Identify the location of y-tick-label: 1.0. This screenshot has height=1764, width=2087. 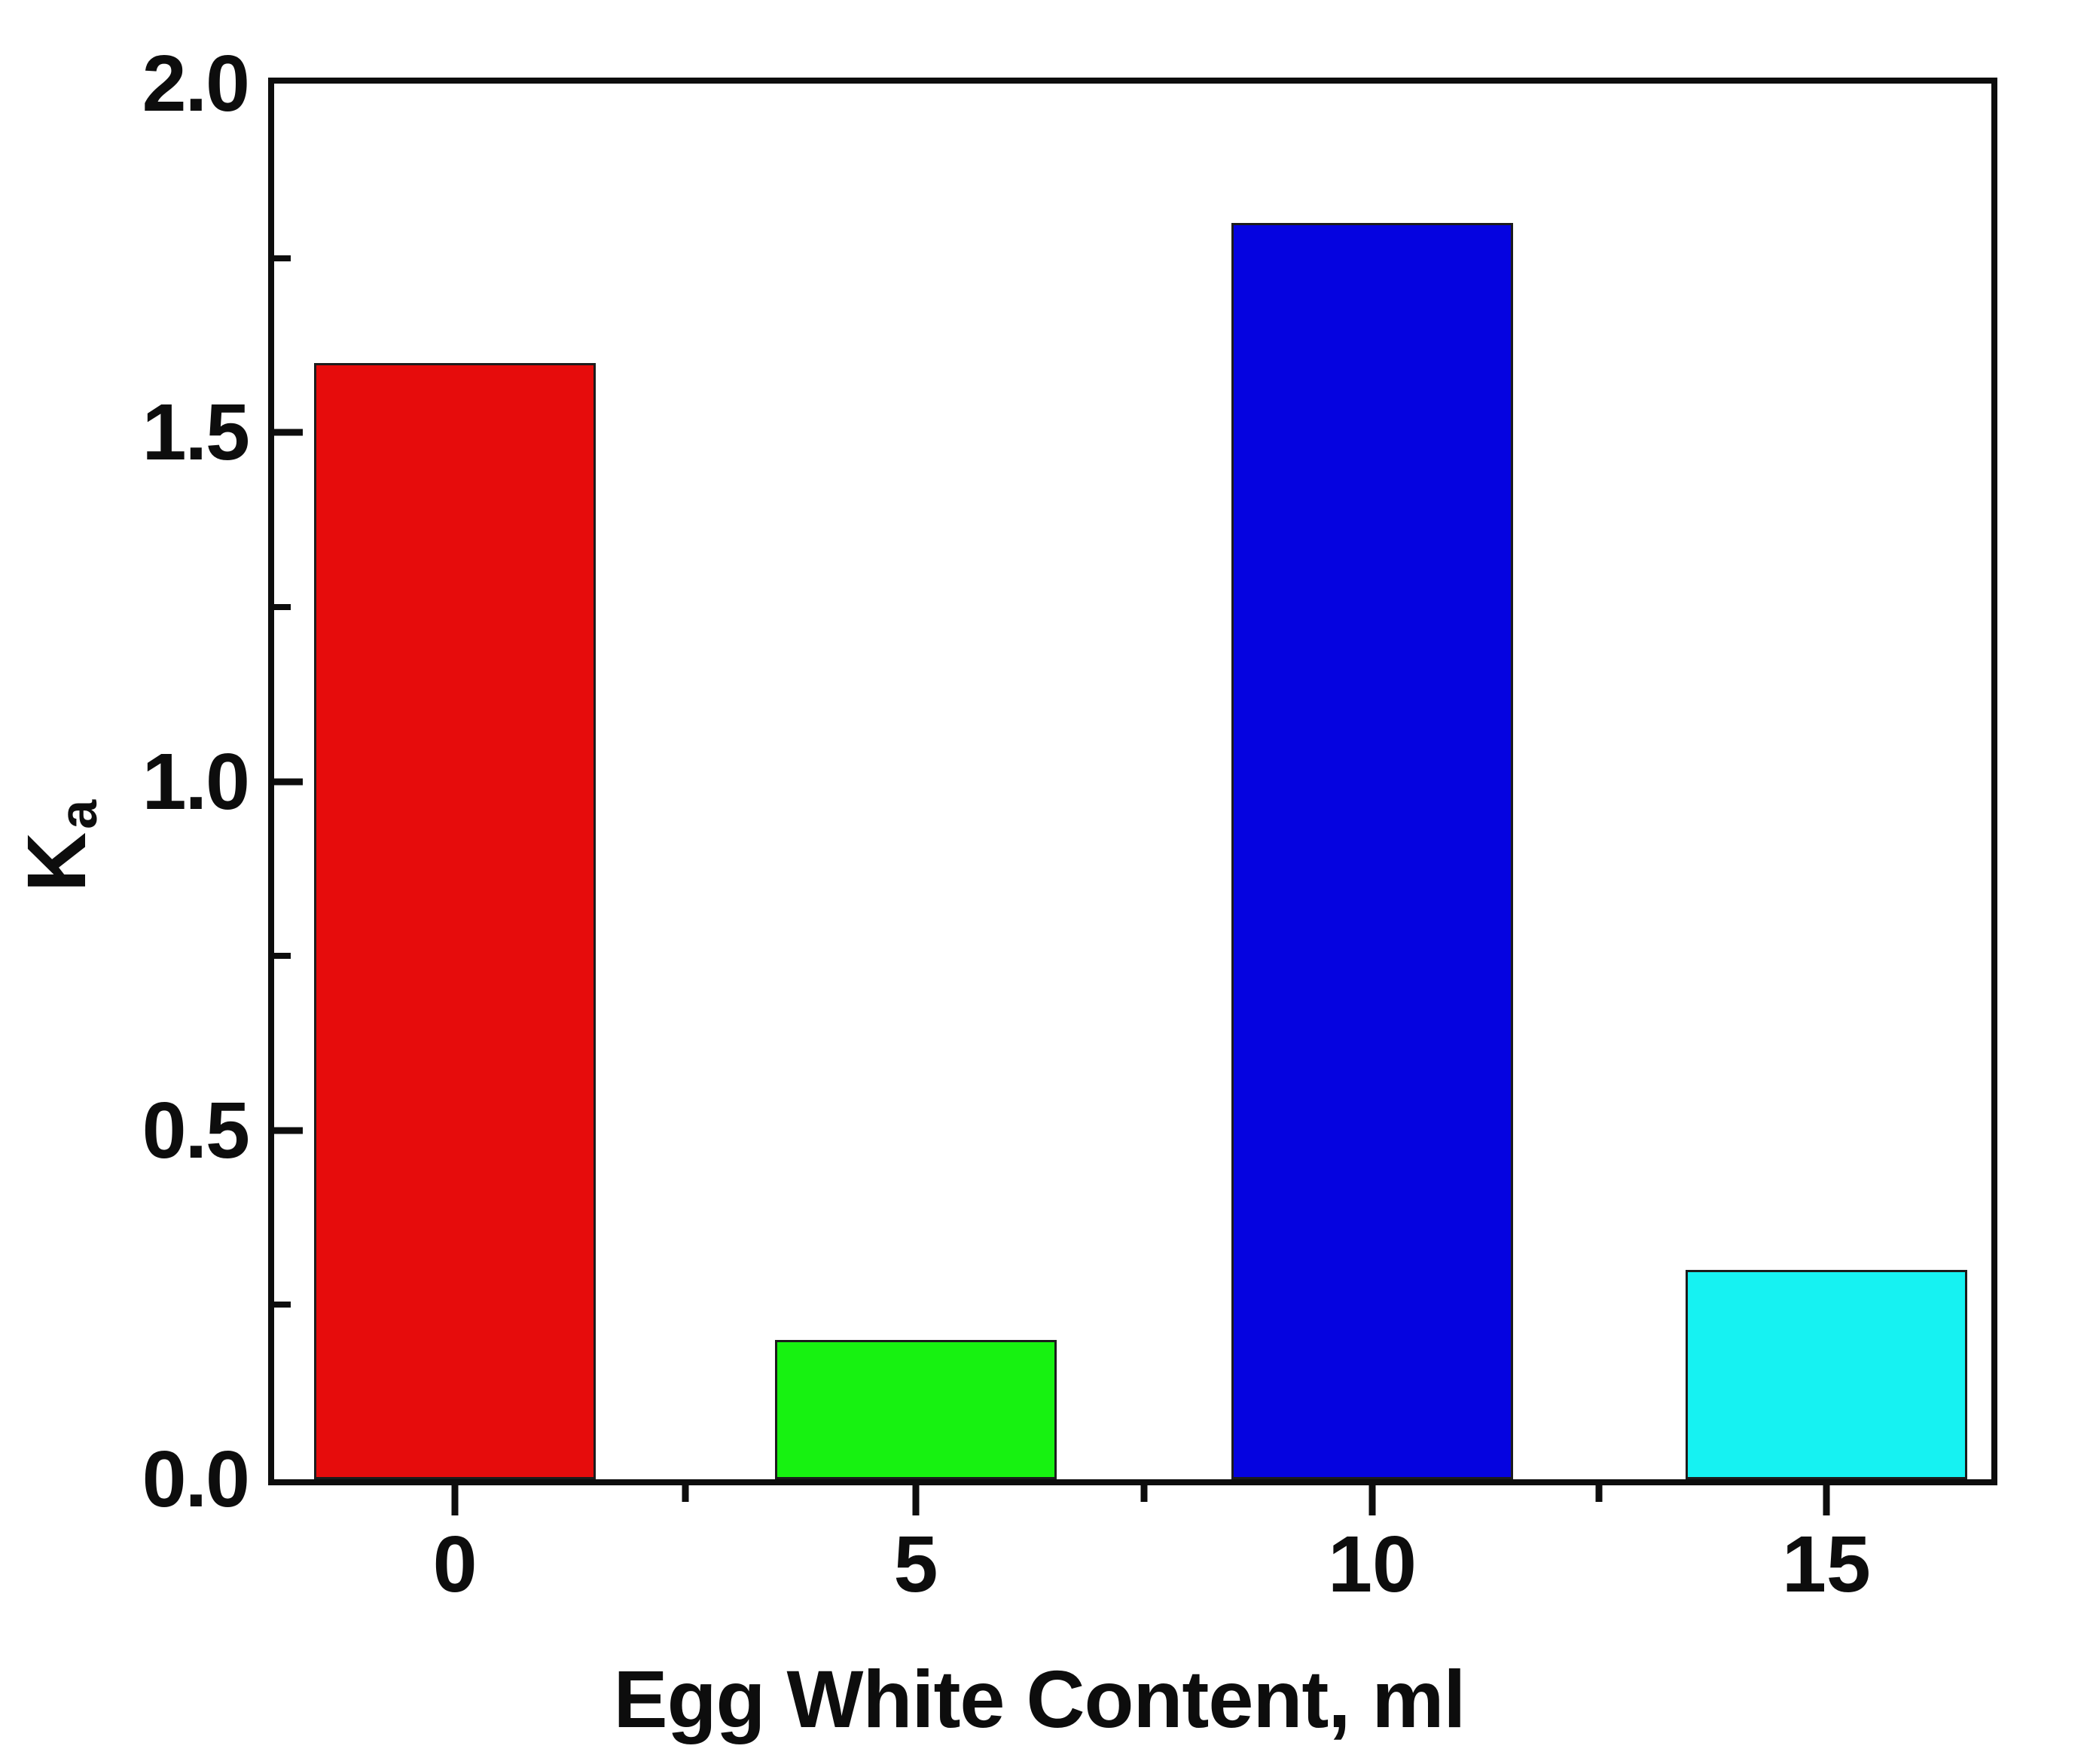
(196, 782).